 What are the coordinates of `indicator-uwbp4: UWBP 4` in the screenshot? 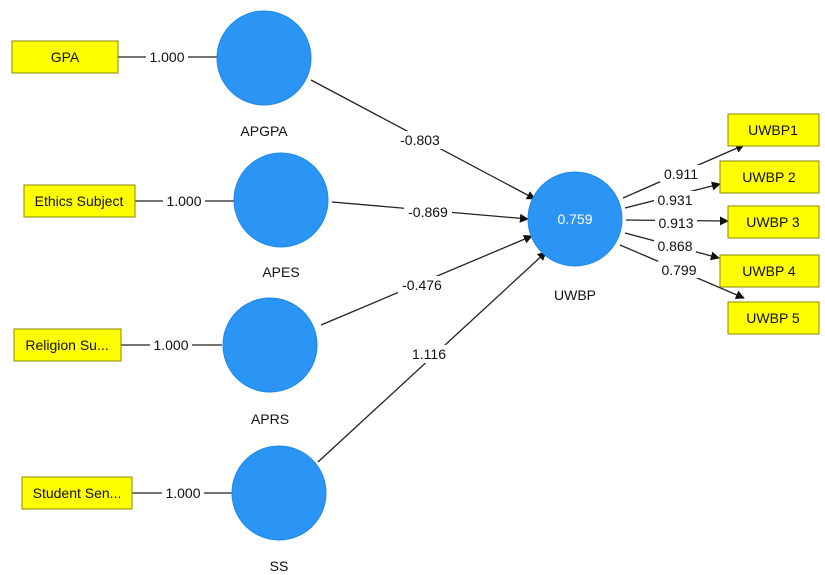 It's located at (769, 271).